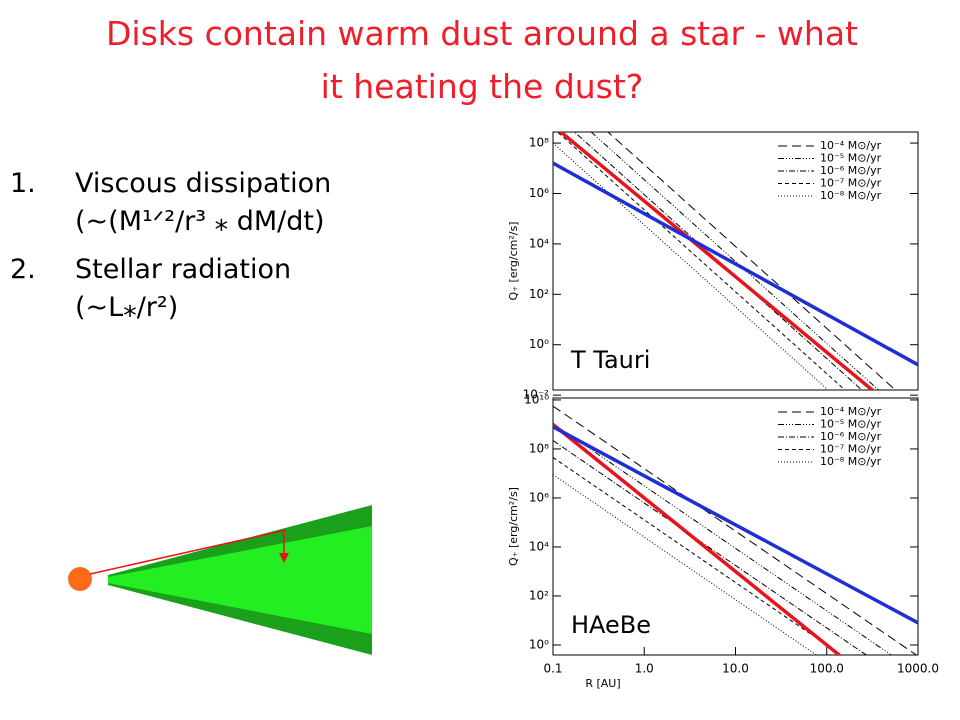  I want to click on x-tick-label: 0.1, so click(552, 669).